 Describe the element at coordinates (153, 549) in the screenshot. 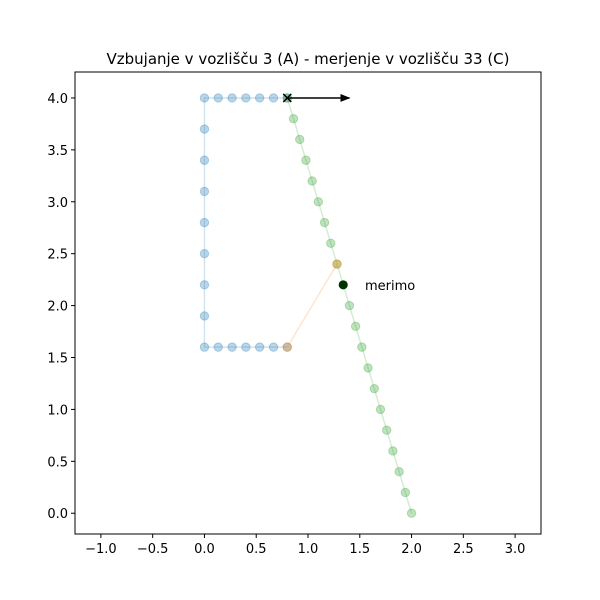

I see `x-tick-label: −0.5` at that location.